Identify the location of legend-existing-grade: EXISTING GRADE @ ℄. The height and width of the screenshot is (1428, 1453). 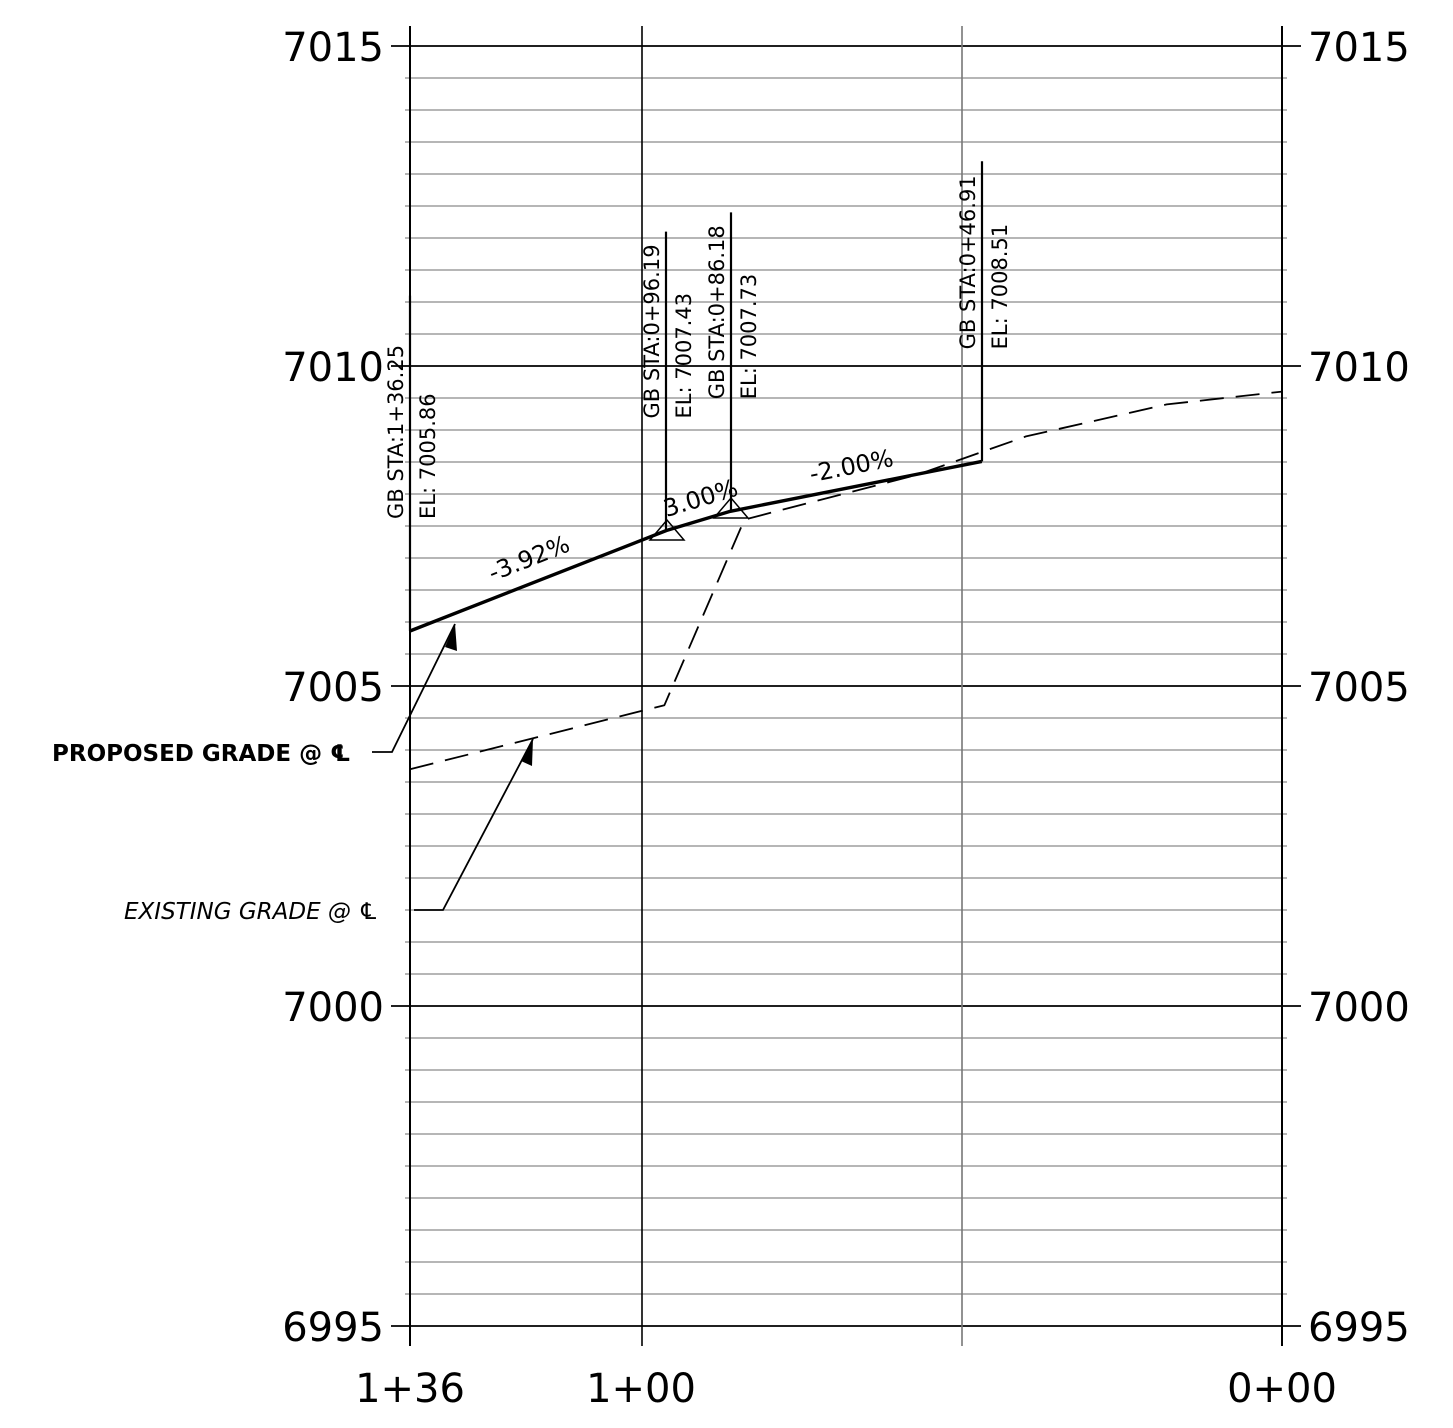
(251, 912).